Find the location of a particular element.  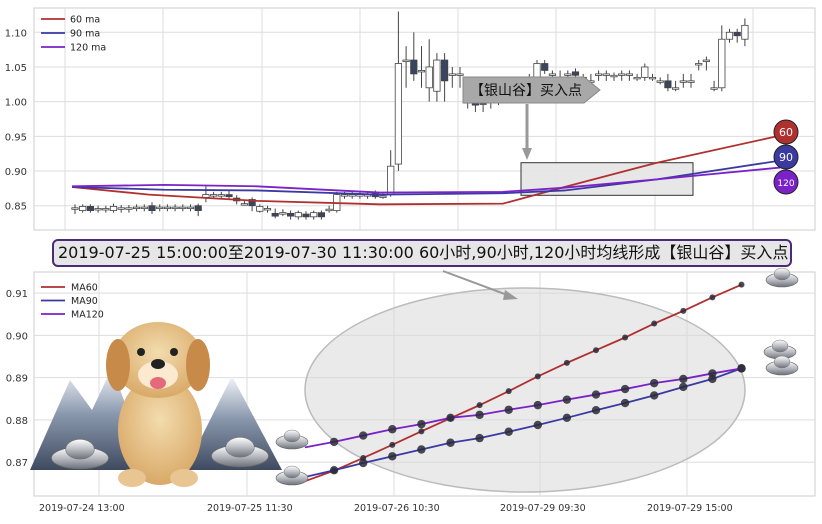

ma-badge-label: 60 is located at coordinates (786, 132).